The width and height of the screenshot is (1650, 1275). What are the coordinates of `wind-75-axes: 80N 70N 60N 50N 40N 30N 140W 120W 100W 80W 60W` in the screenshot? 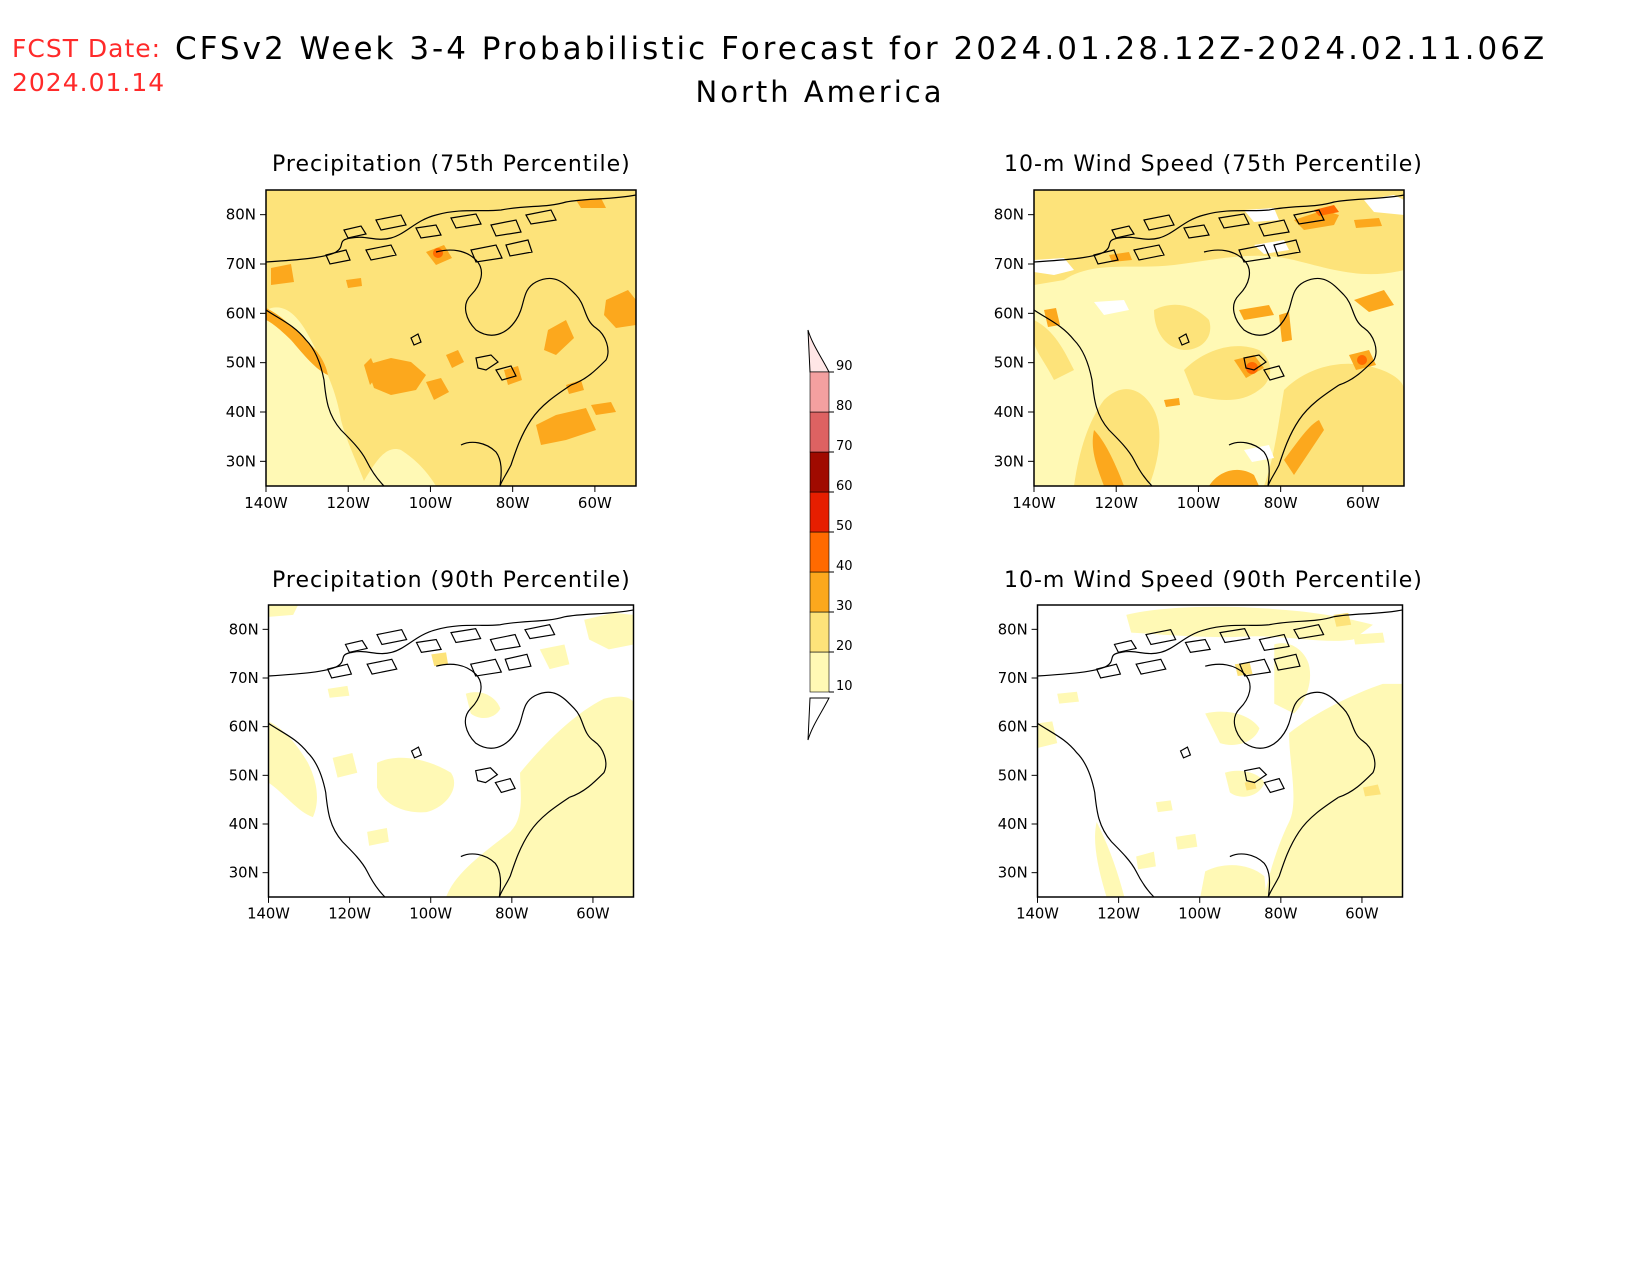 It's located at (1187, 359).